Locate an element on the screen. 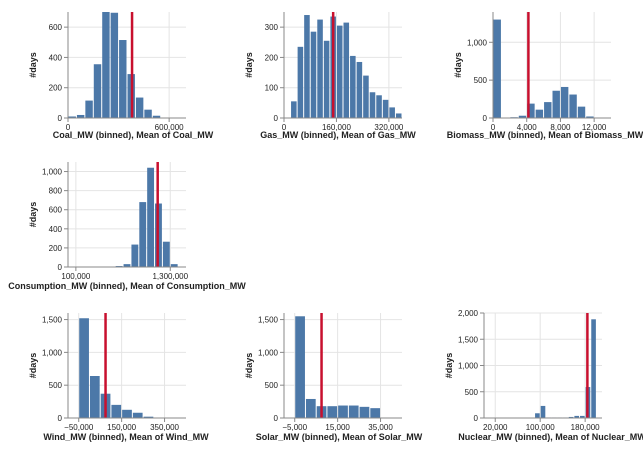 The width and height of the screenshot is (643, 452). x-tick-label: 12,000 is located at coordinates (594, 127).